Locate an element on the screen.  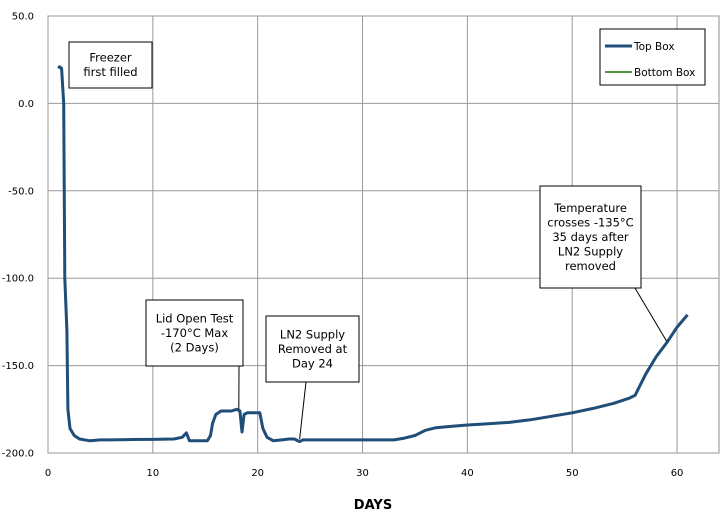
legend-label: Top Box is located at coordinates (654, 47).